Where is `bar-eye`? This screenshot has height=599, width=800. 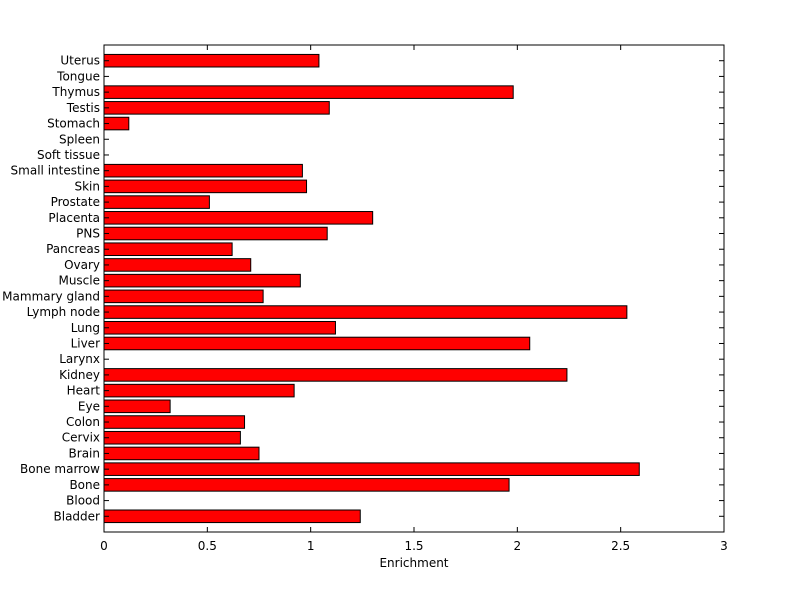 bar-eye is located at coordinates (137, 406).